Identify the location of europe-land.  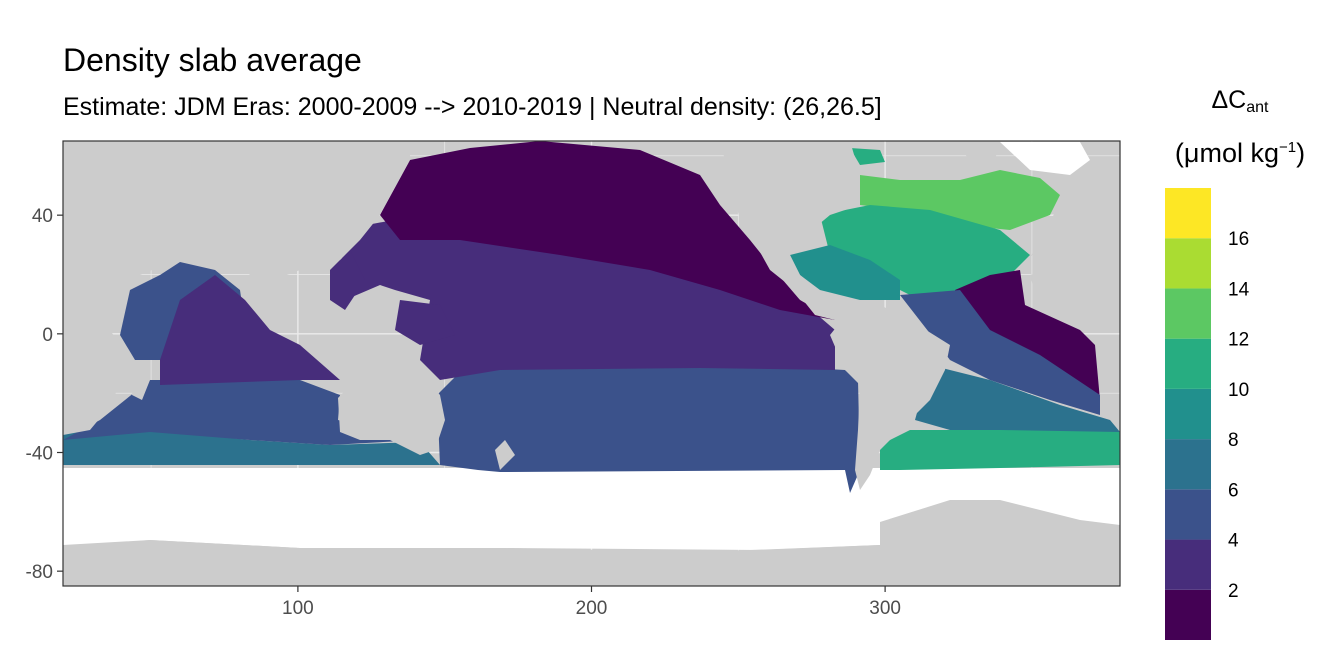
(1075, 222).